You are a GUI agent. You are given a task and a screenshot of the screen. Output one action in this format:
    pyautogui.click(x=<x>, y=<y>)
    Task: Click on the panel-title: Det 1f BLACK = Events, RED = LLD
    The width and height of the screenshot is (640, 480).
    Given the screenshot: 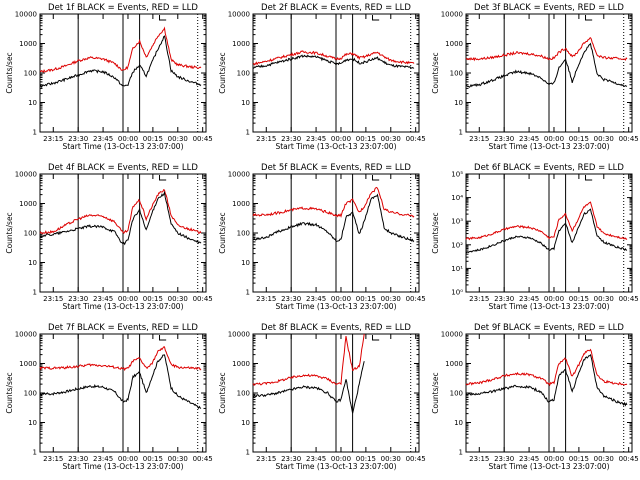 What is the action you would take?
    pyautogui.click(x=123, y=8)
    